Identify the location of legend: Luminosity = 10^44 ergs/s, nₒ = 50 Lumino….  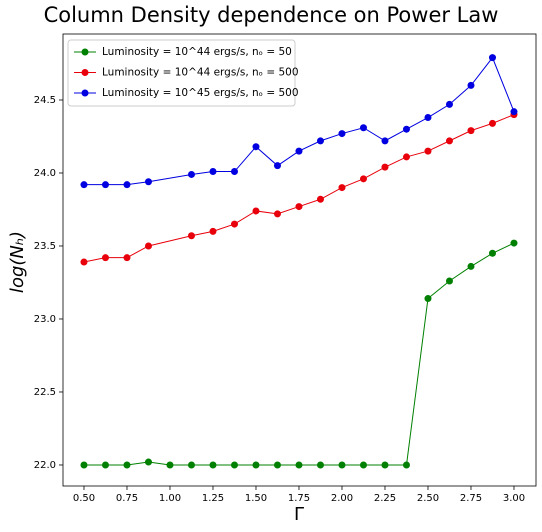
(183, 73).